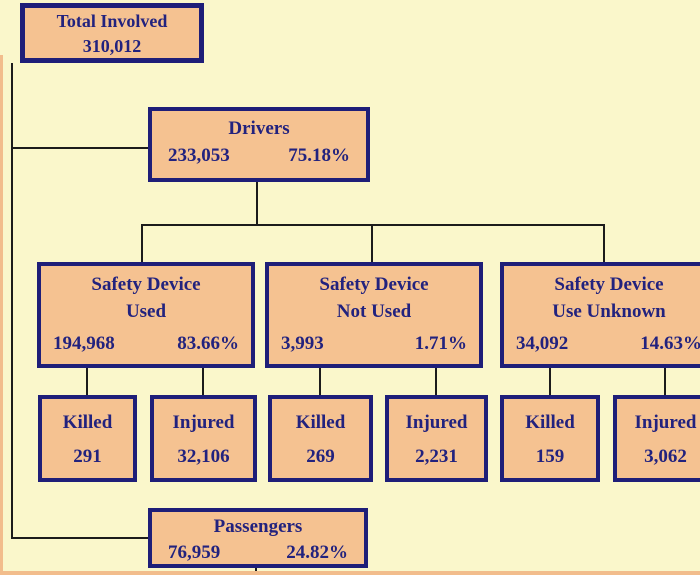 This screenshot has height=575, width=700. I want to click on node-not-used-killed: Killed 269, so click(320, 438).